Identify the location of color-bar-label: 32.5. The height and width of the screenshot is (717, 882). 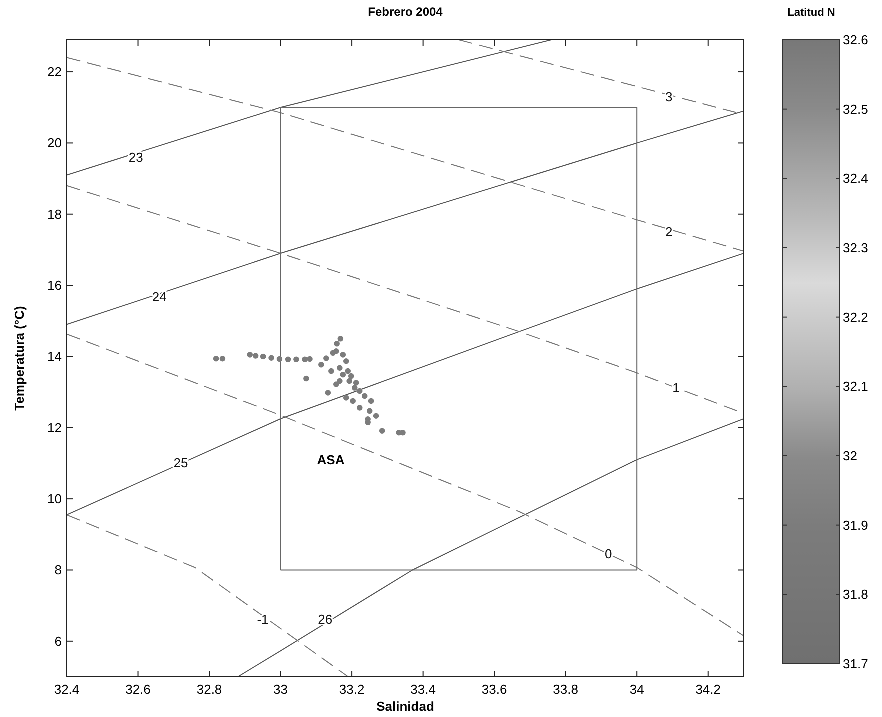
(855, 109).